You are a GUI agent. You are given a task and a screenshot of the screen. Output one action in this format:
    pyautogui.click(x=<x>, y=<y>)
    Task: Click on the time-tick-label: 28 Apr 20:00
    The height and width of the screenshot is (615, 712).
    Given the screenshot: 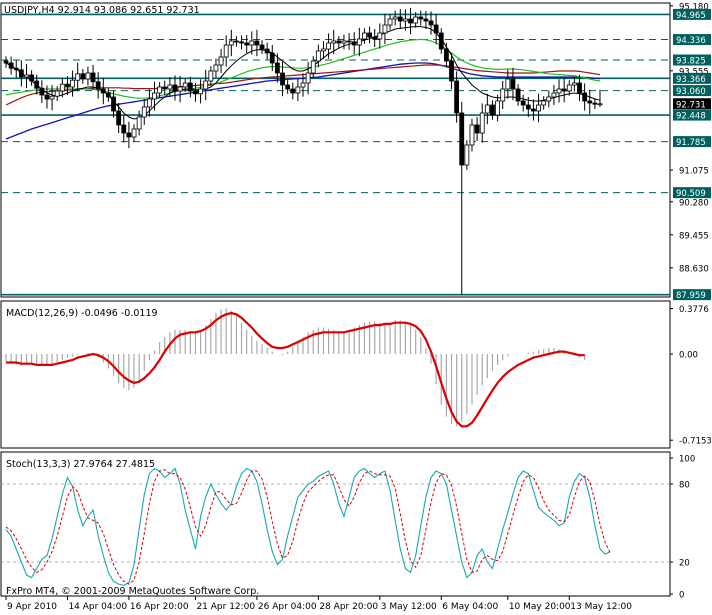 What is the action you would take?
    pyautogui.click(x=348, y=607)
    